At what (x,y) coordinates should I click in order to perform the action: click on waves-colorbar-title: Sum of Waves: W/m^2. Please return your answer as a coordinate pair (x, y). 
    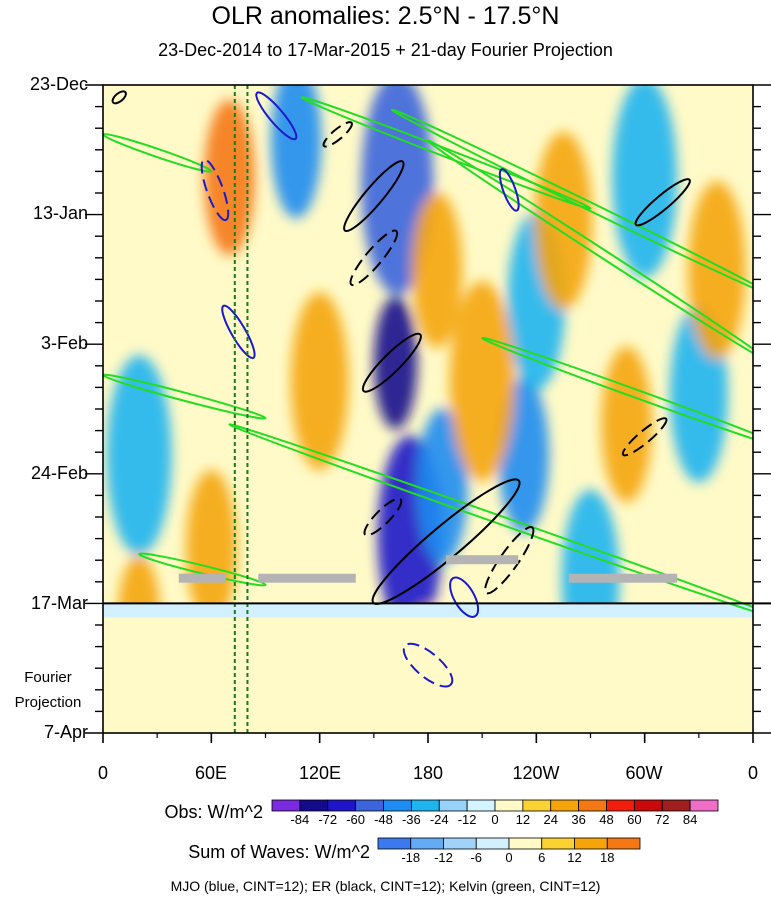
    Looking at the image, I should click on (279, 852).